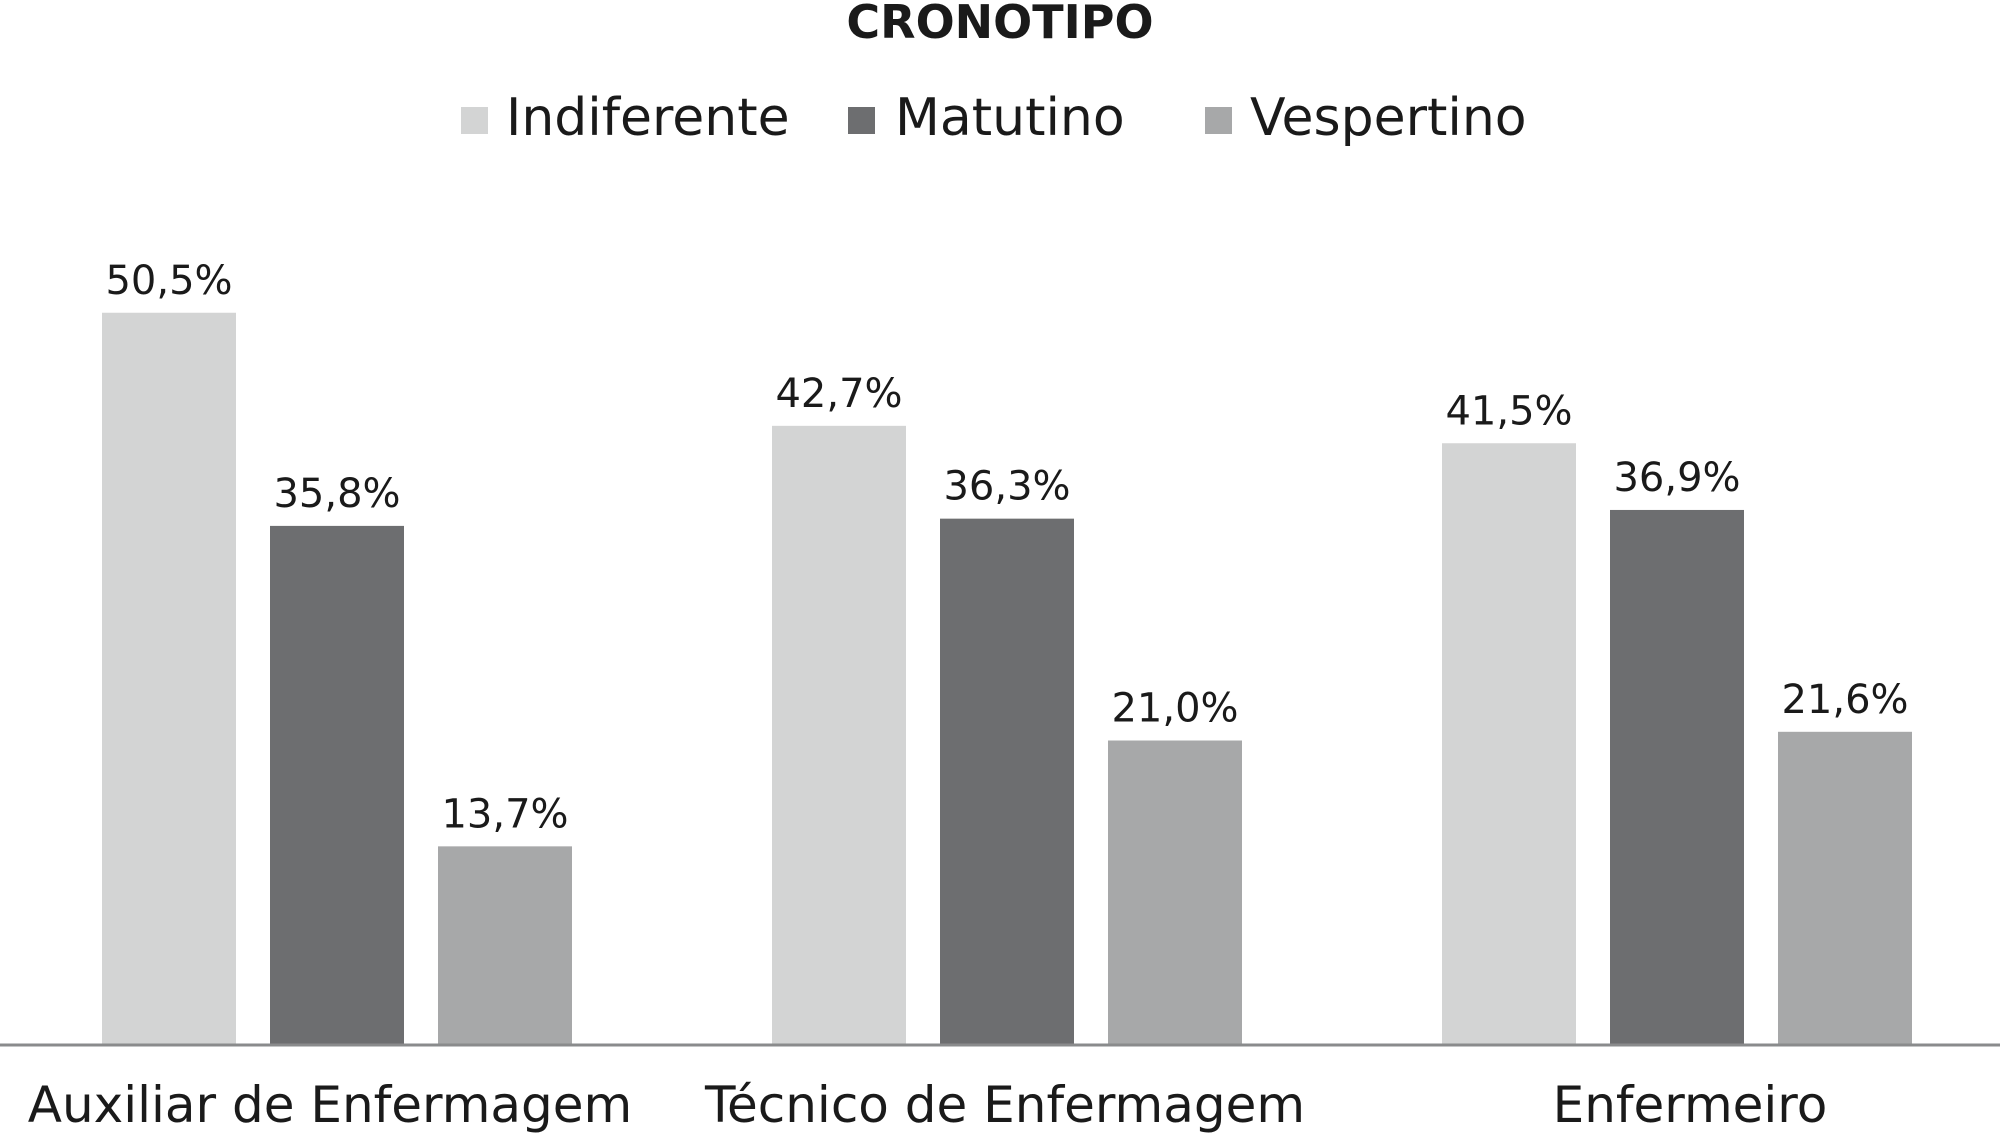 The height and width of the screenshot is (1134, 2000). Describe the element at coordinates (648, 118) in the screenshot. I see `legend-label-1: Indiferente` at that location.